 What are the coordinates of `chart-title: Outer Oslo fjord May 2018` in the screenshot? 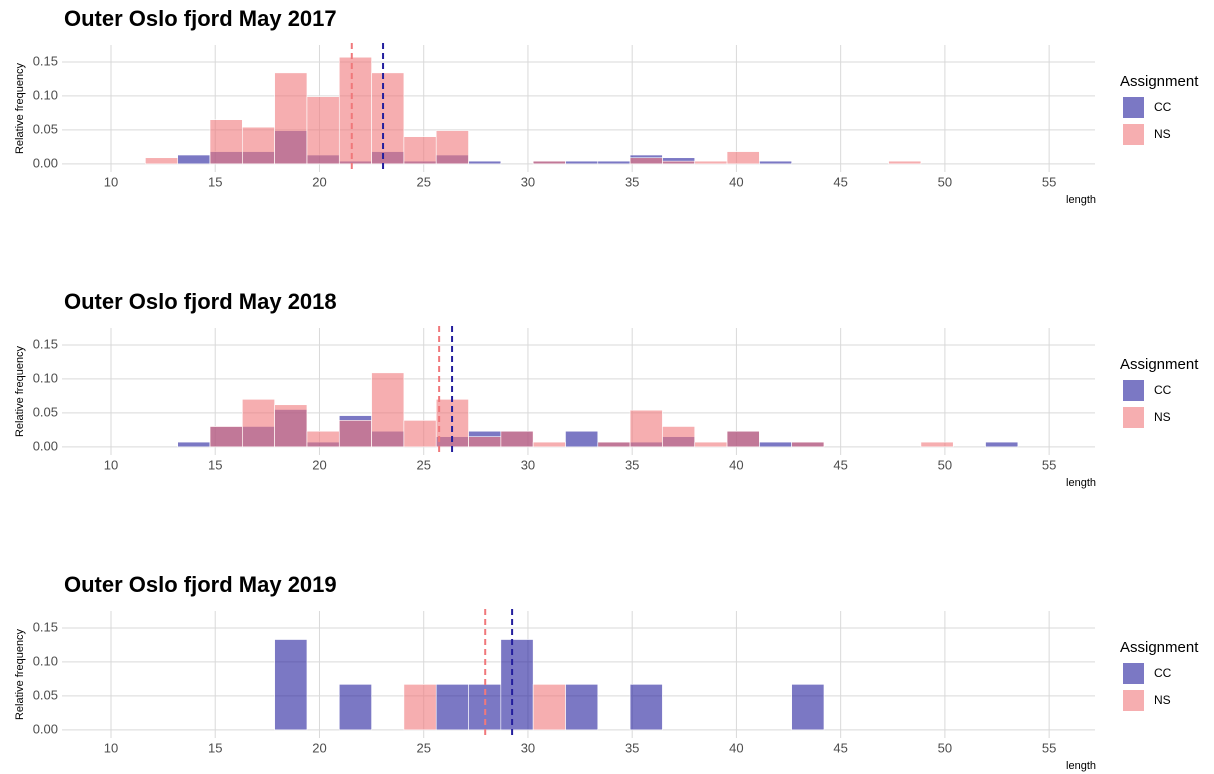 It's located at (200, 301).